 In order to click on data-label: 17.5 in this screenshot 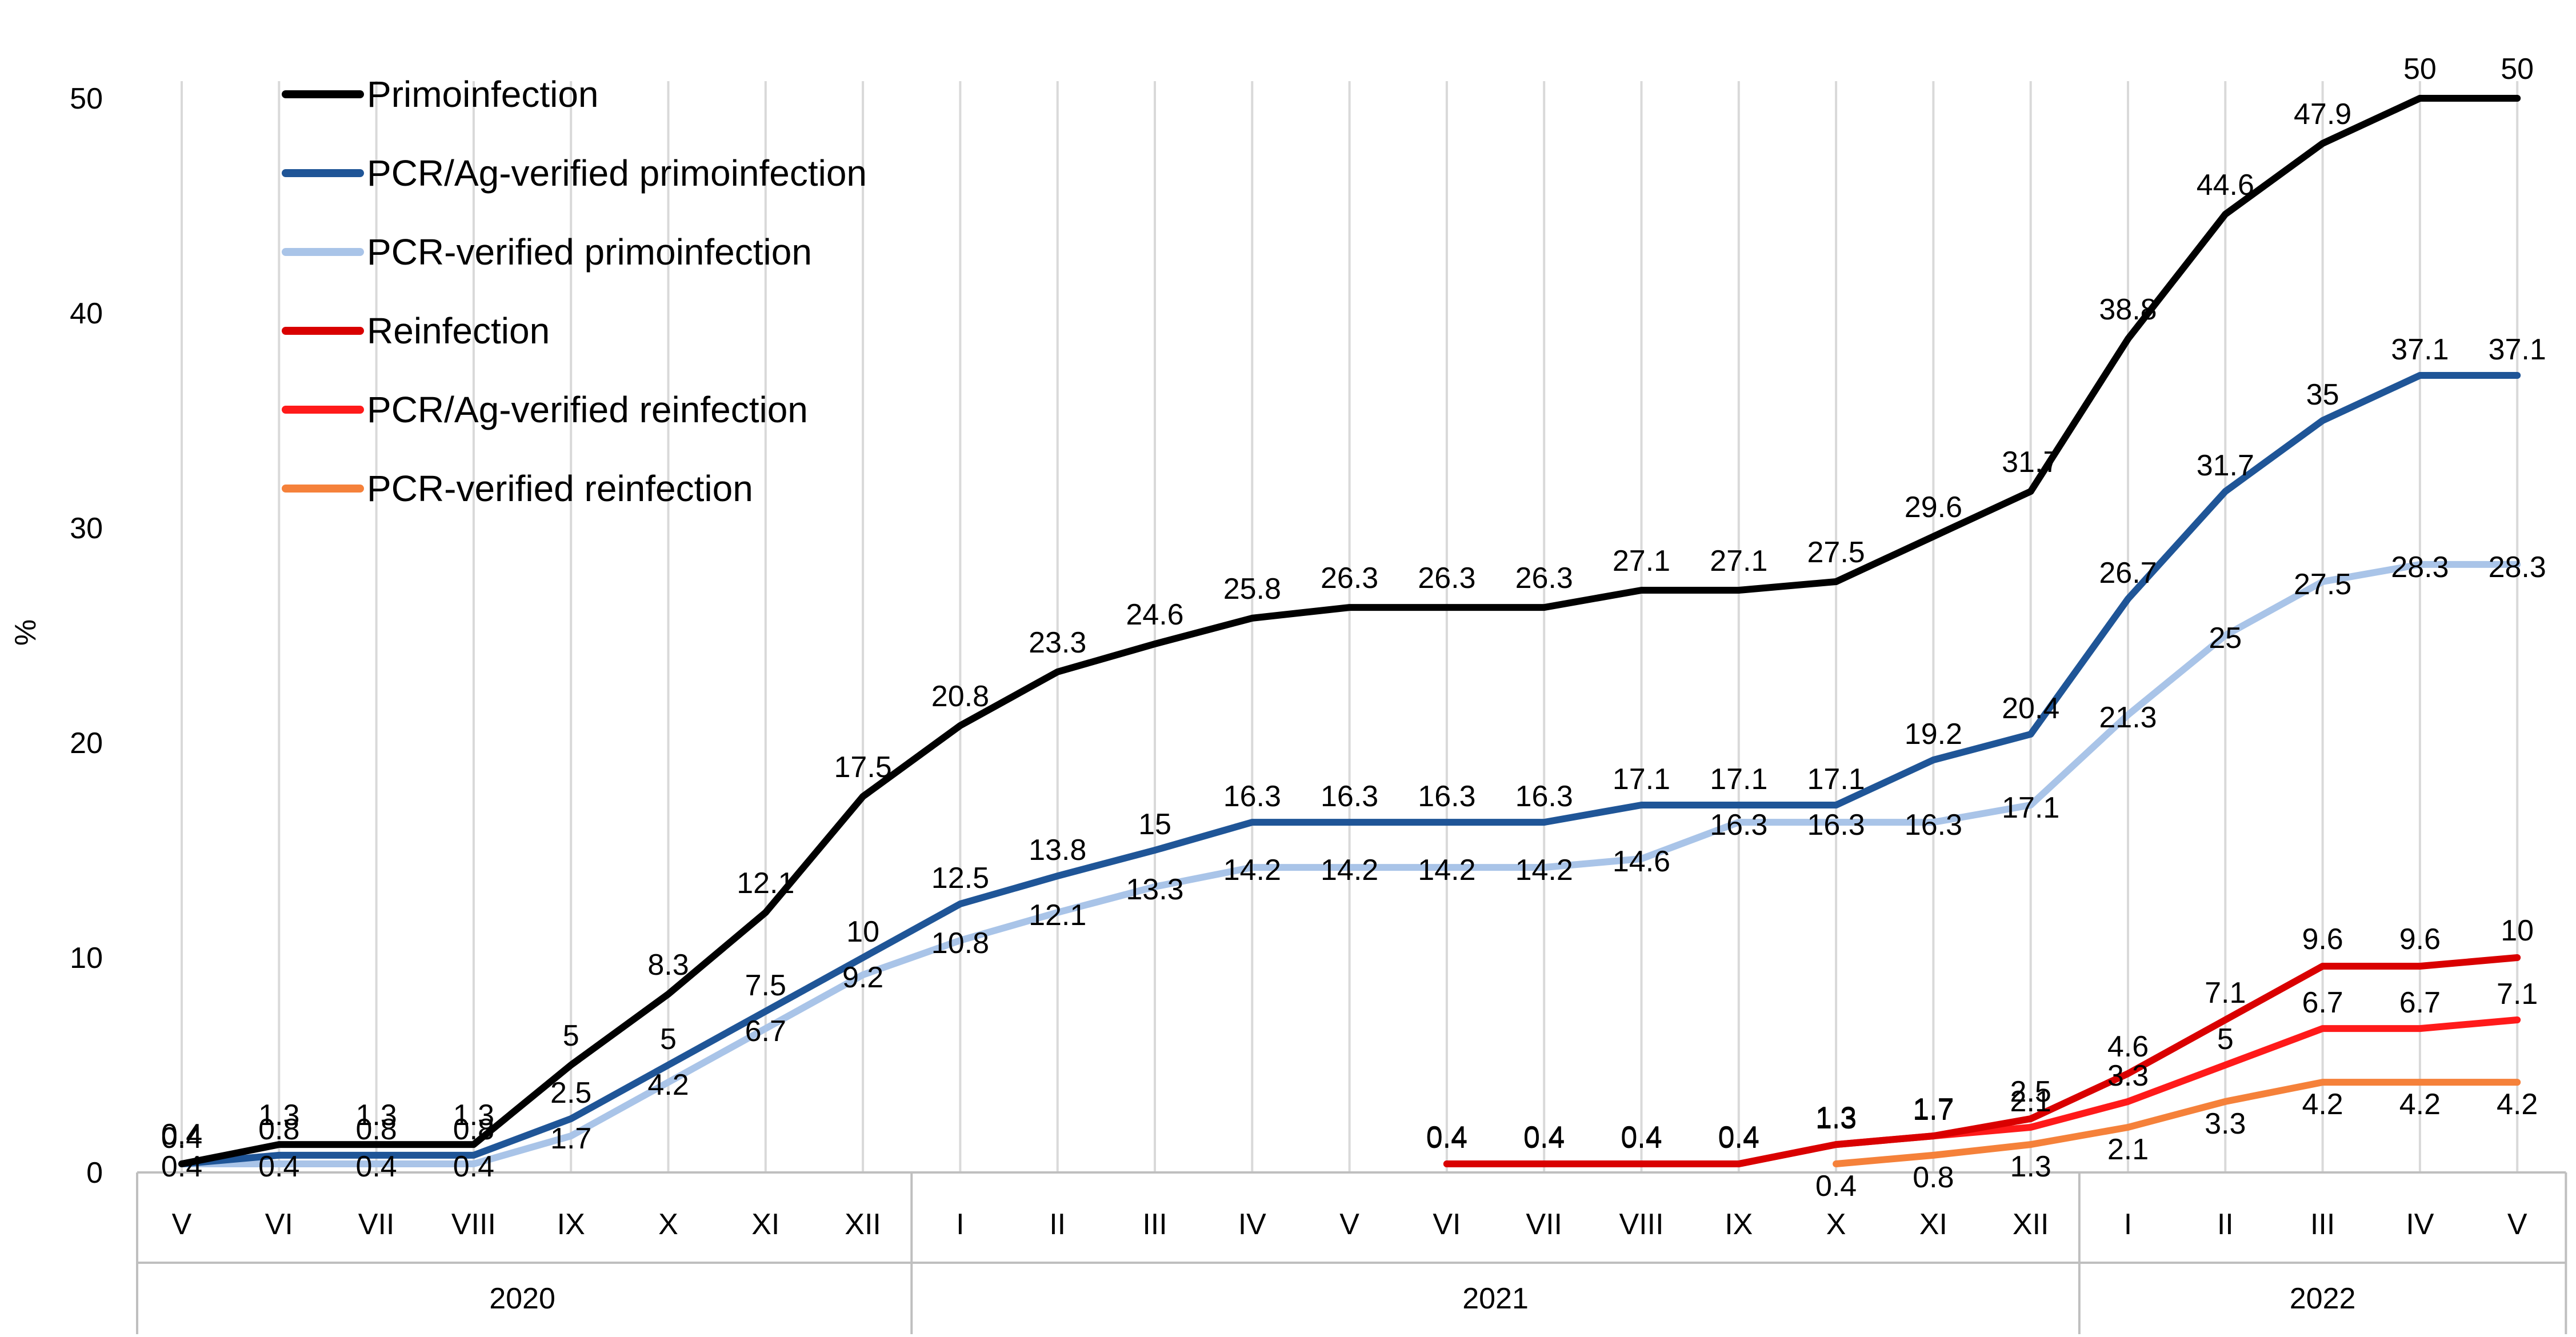, I will do `click(862, 767)`.